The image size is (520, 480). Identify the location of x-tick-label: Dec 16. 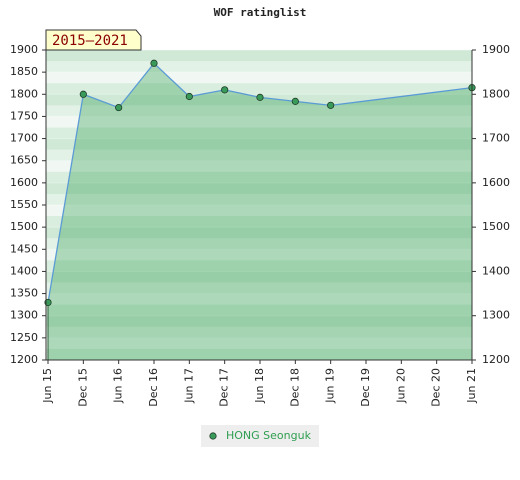
(153, 387).